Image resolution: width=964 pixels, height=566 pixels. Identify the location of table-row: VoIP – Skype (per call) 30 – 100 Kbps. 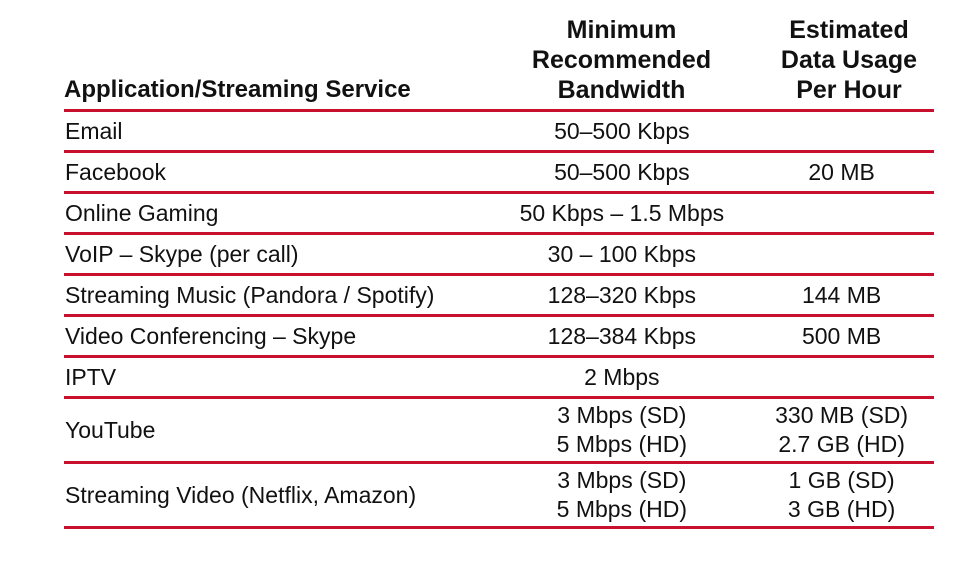
(499, 255).